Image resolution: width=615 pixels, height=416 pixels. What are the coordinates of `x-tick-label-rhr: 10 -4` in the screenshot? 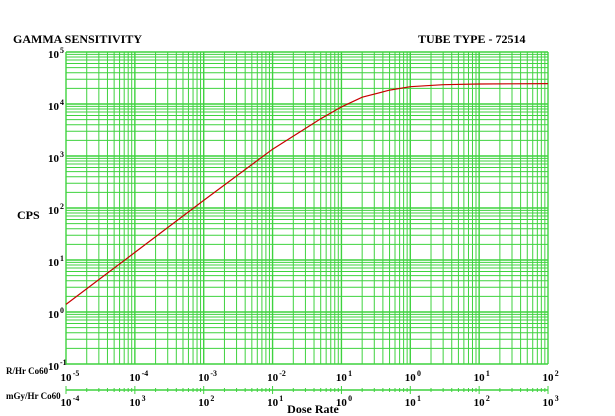 It's located at (138, 376).